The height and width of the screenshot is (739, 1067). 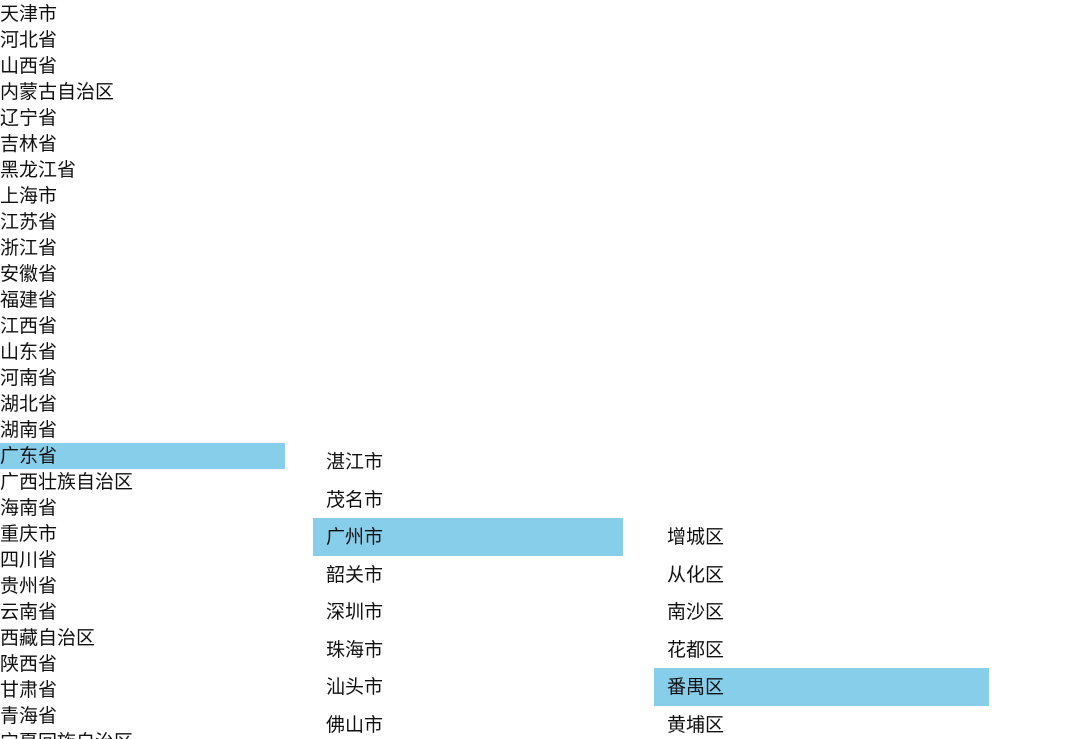 I want to click on province-item: 安徽省, so click(x=29, y=274).